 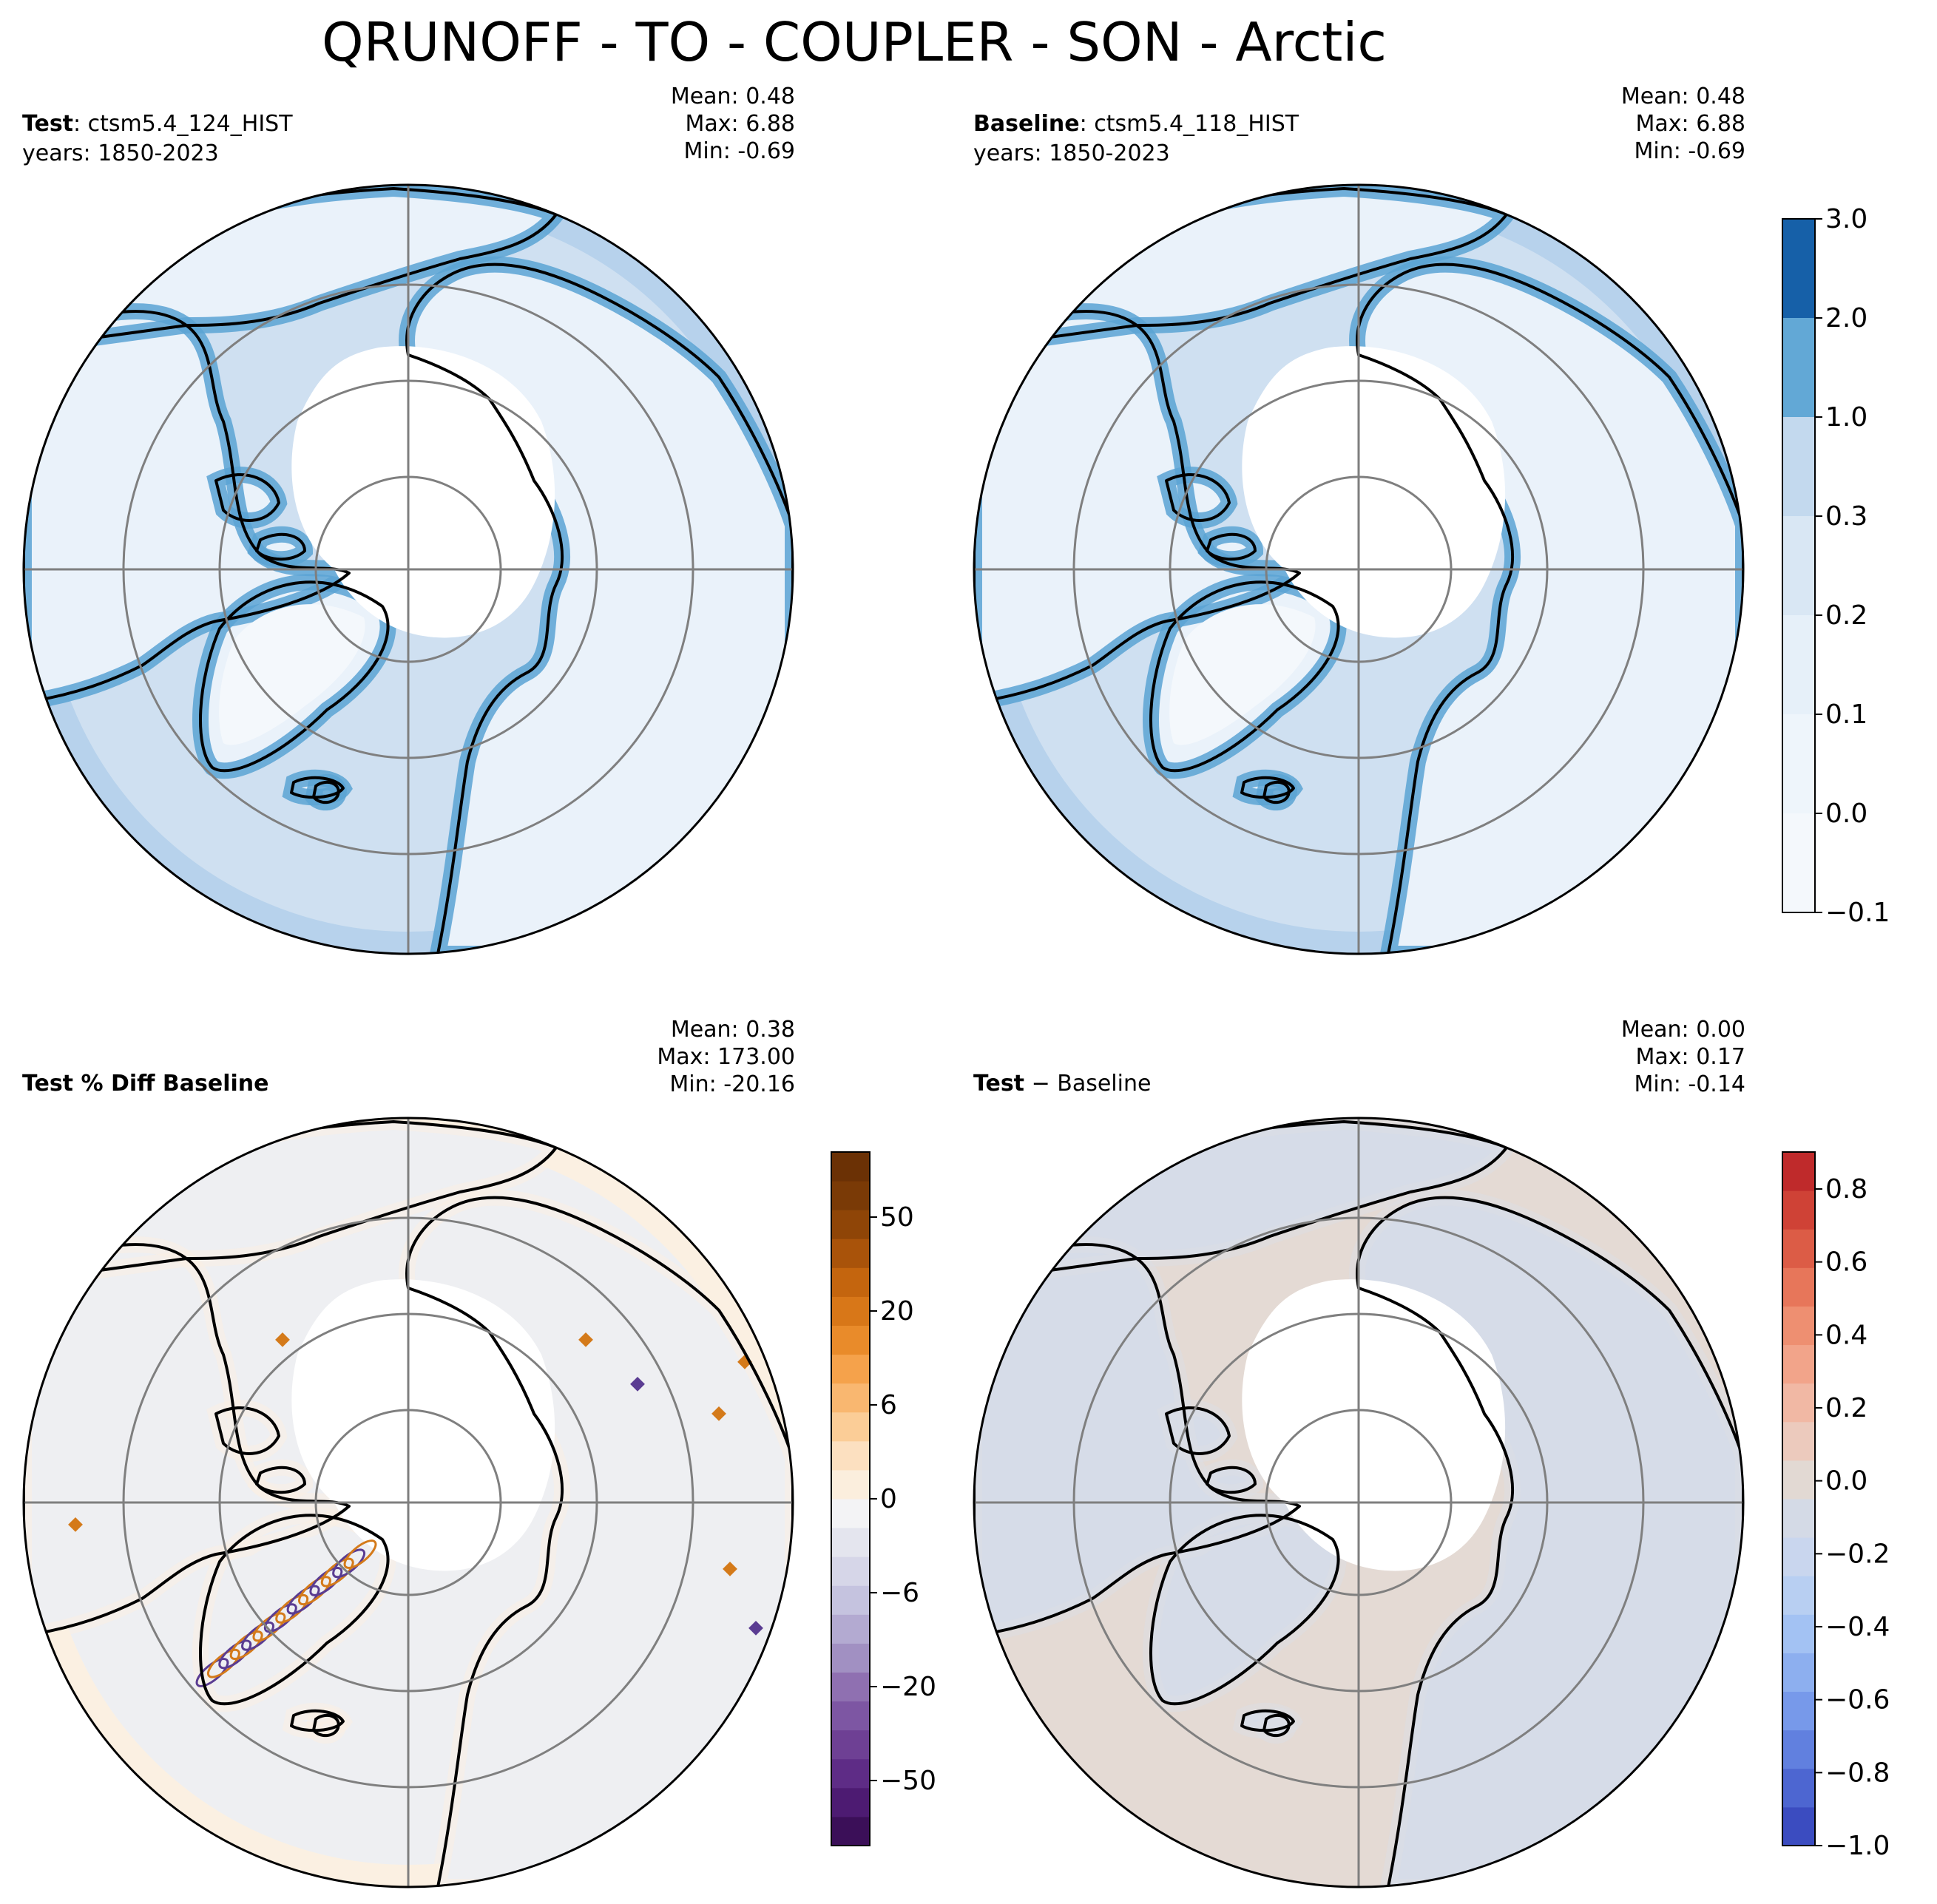 I want to click on colorbar-tick-label: 0.4, so click(x=1846, y=1335).